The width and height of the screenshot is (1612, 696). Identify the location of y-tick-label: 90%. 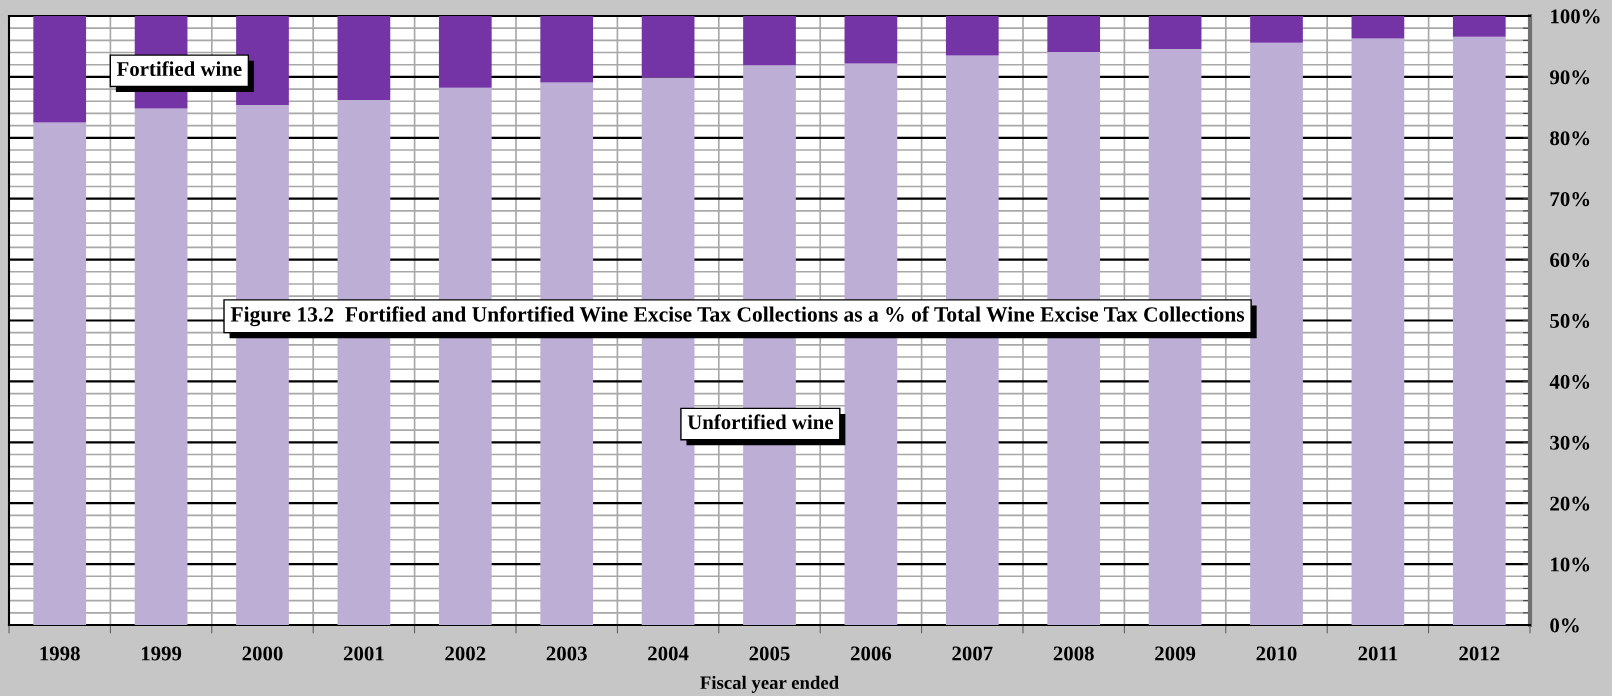
(1570, 77).